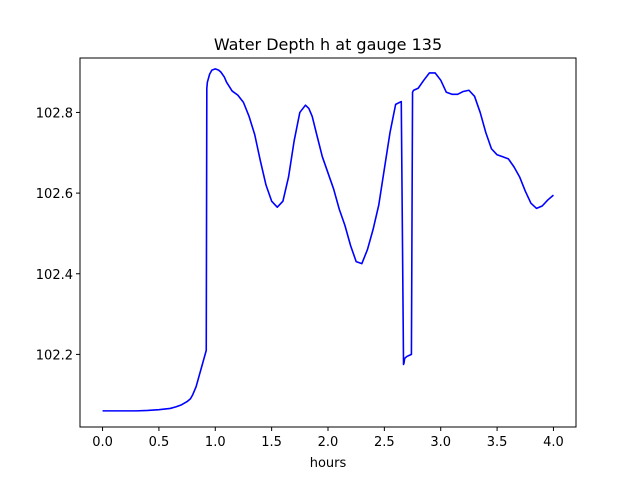 The height and width of the screenshot is (480, 640). I want to click on y-tick-label: 102.4, so click(54, 275).